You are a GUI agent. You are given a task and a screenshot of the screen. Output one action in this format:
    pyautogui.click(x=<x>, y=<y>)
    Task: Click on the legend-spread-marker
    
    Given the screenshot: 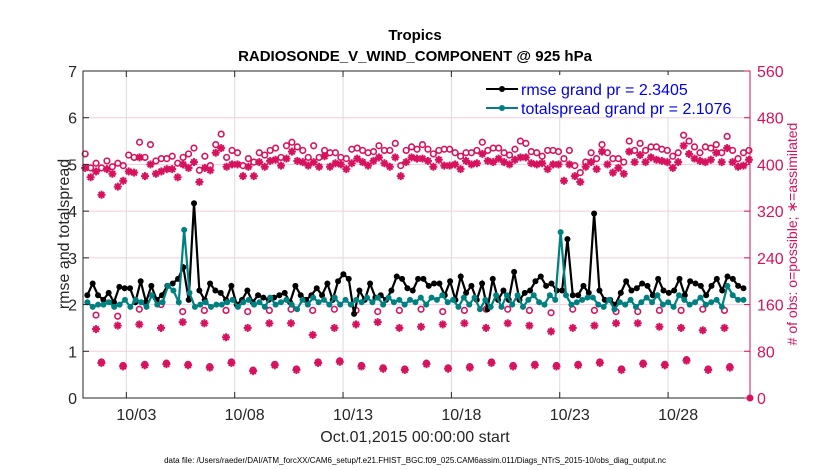 What is the action you would take?
    pyautogui.click(x=502, y=108)
    